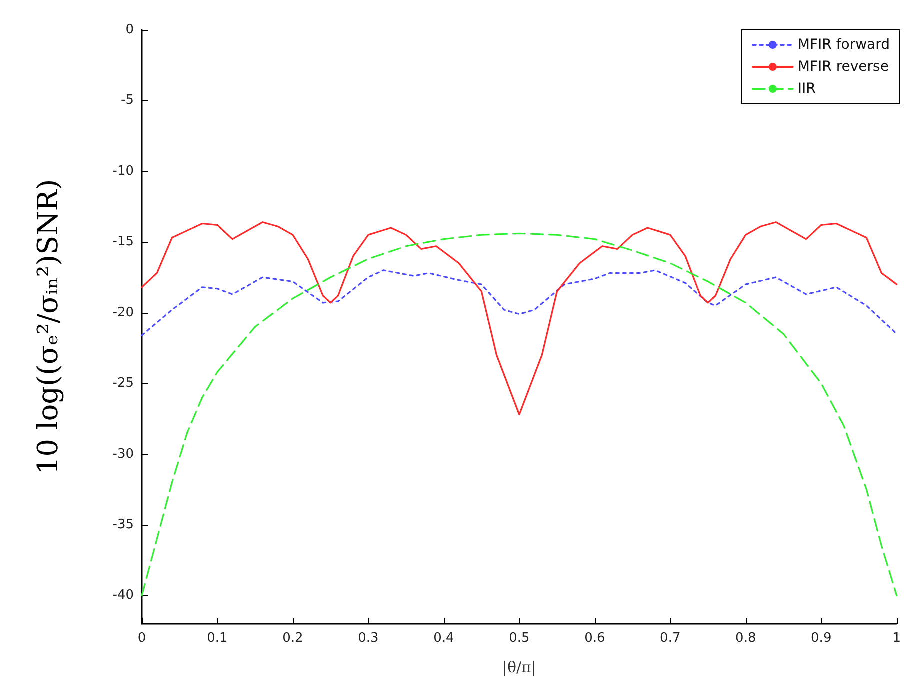 The image size is (912, 698). I want to click on y-tick-label: -30, so click(123, 454).